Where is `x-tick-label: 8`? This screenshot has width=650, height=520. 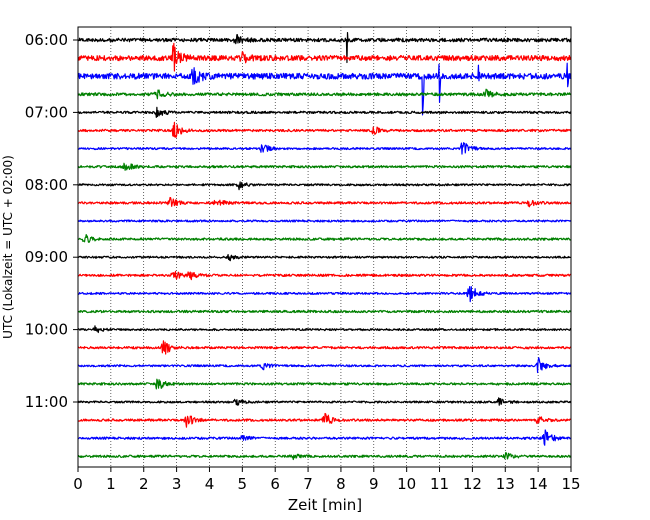
x-tick-label: 8 is located at coordinates (341, 484).